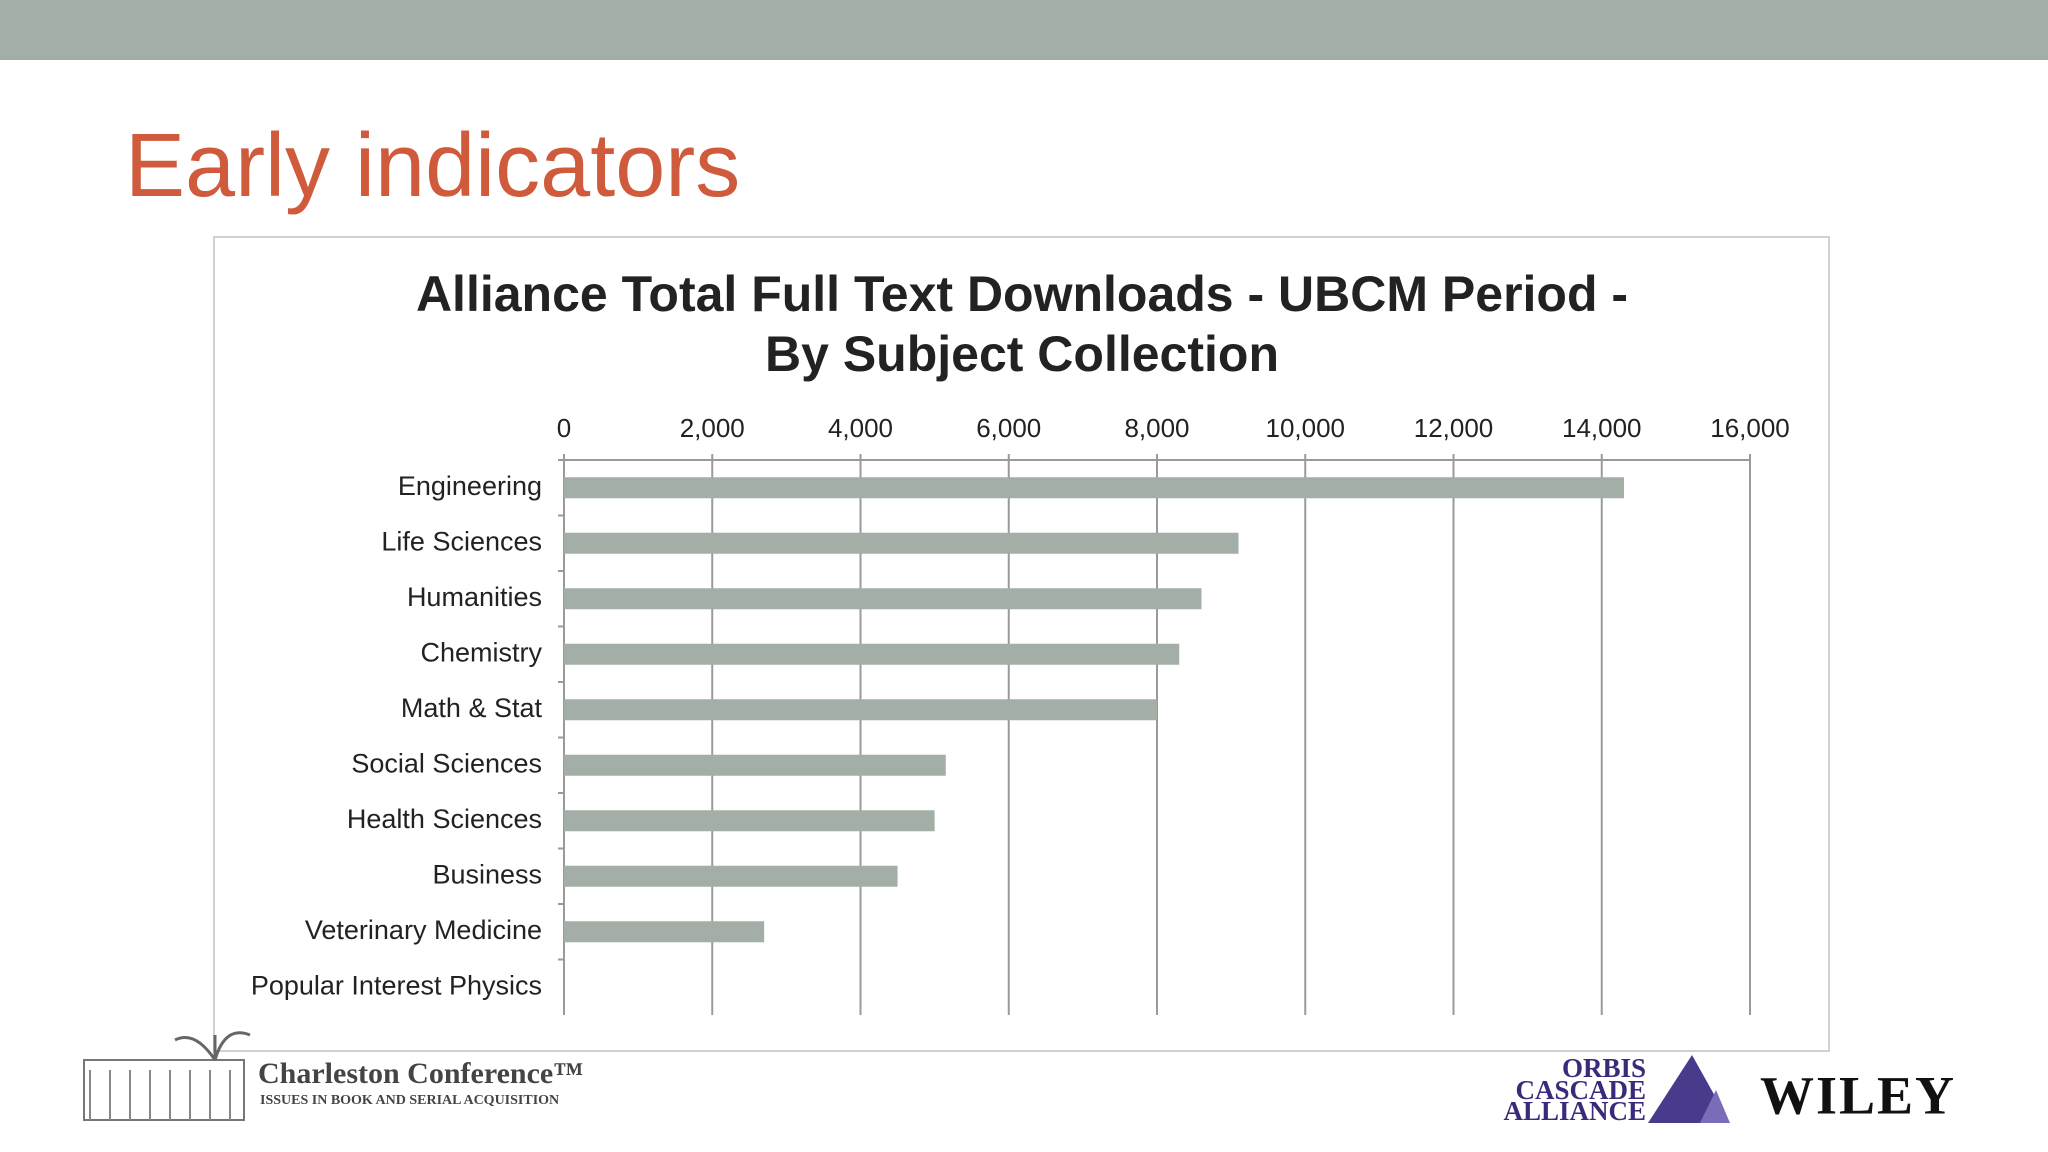 This screenshot has height=1152, width=2048. I want to click on y-tick-label: Math & Stat, so click(472, 708).